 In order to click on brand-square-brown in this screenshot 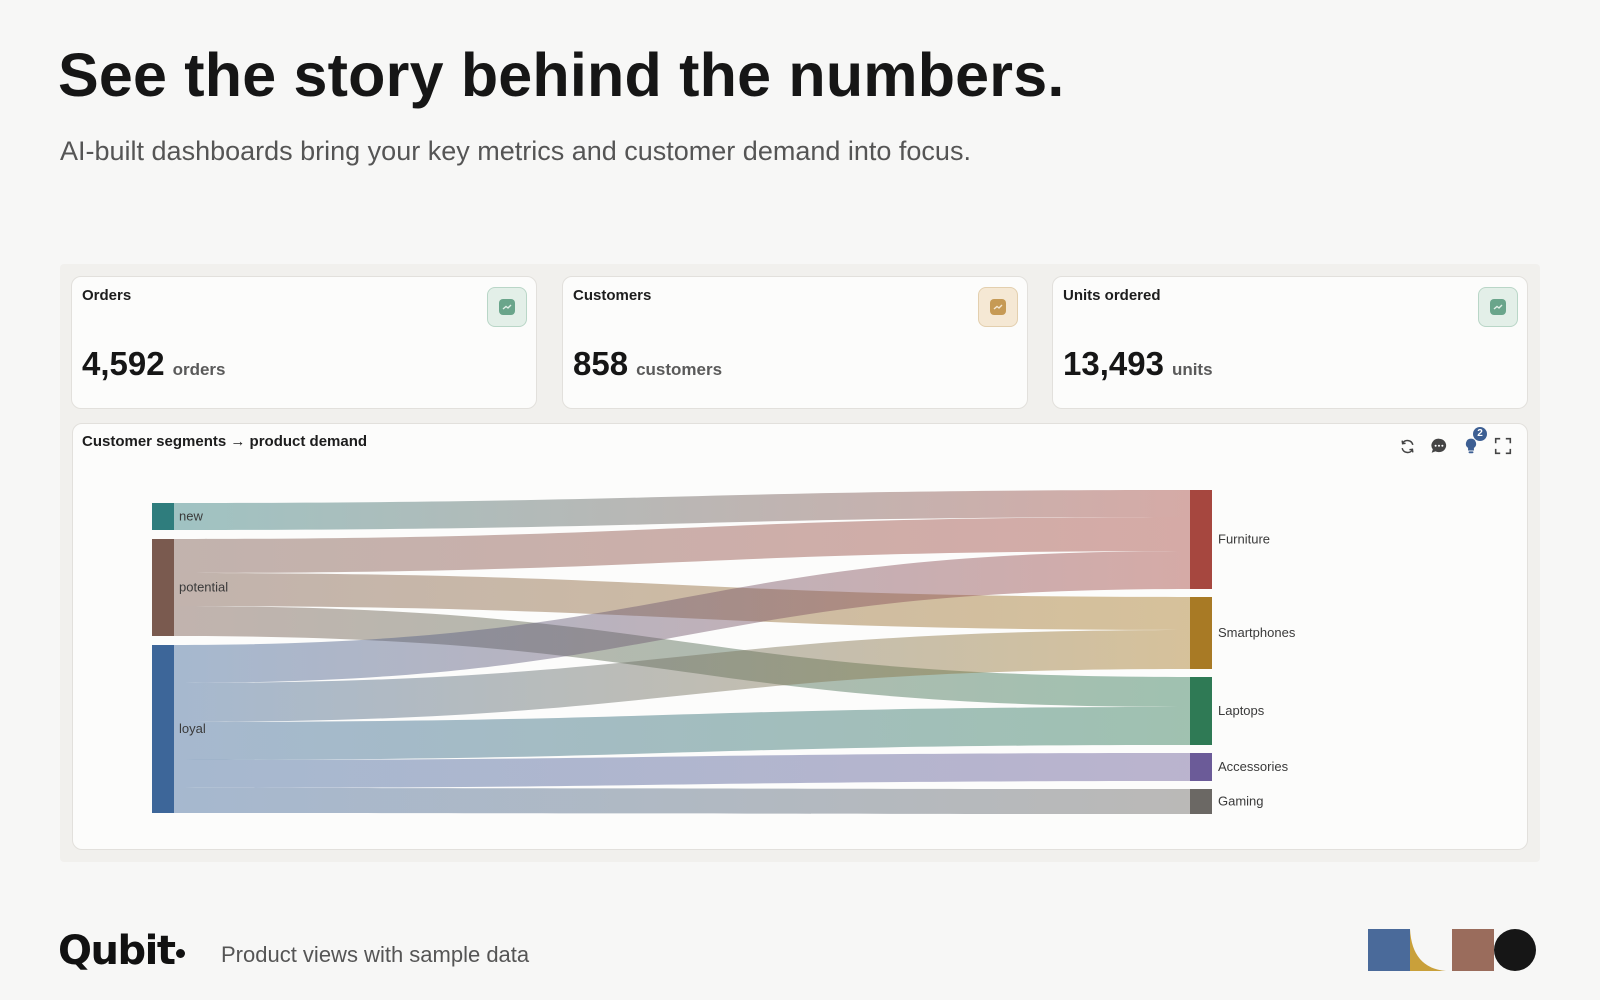, I will do `click(1473, 950)`.